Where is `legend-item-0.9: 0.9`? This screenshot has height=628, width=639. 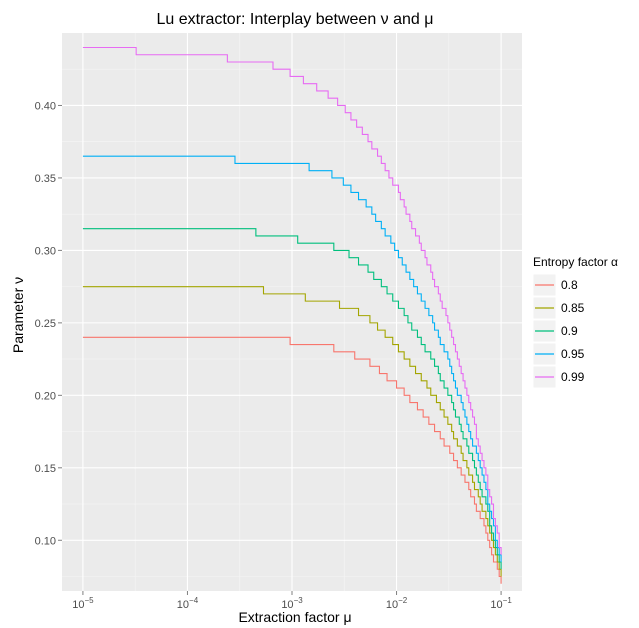 legend-item-0.9: 0.9 is located at coordinates (555, 331).